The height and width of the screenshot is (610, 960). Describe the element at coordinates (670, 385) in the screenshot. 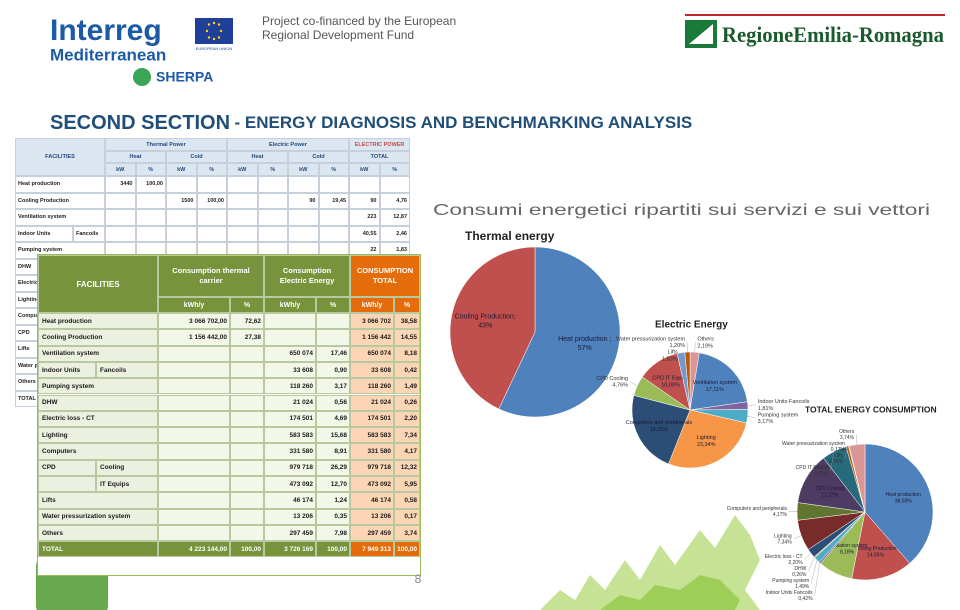

I see `slice-value: 10,00%` at that location.